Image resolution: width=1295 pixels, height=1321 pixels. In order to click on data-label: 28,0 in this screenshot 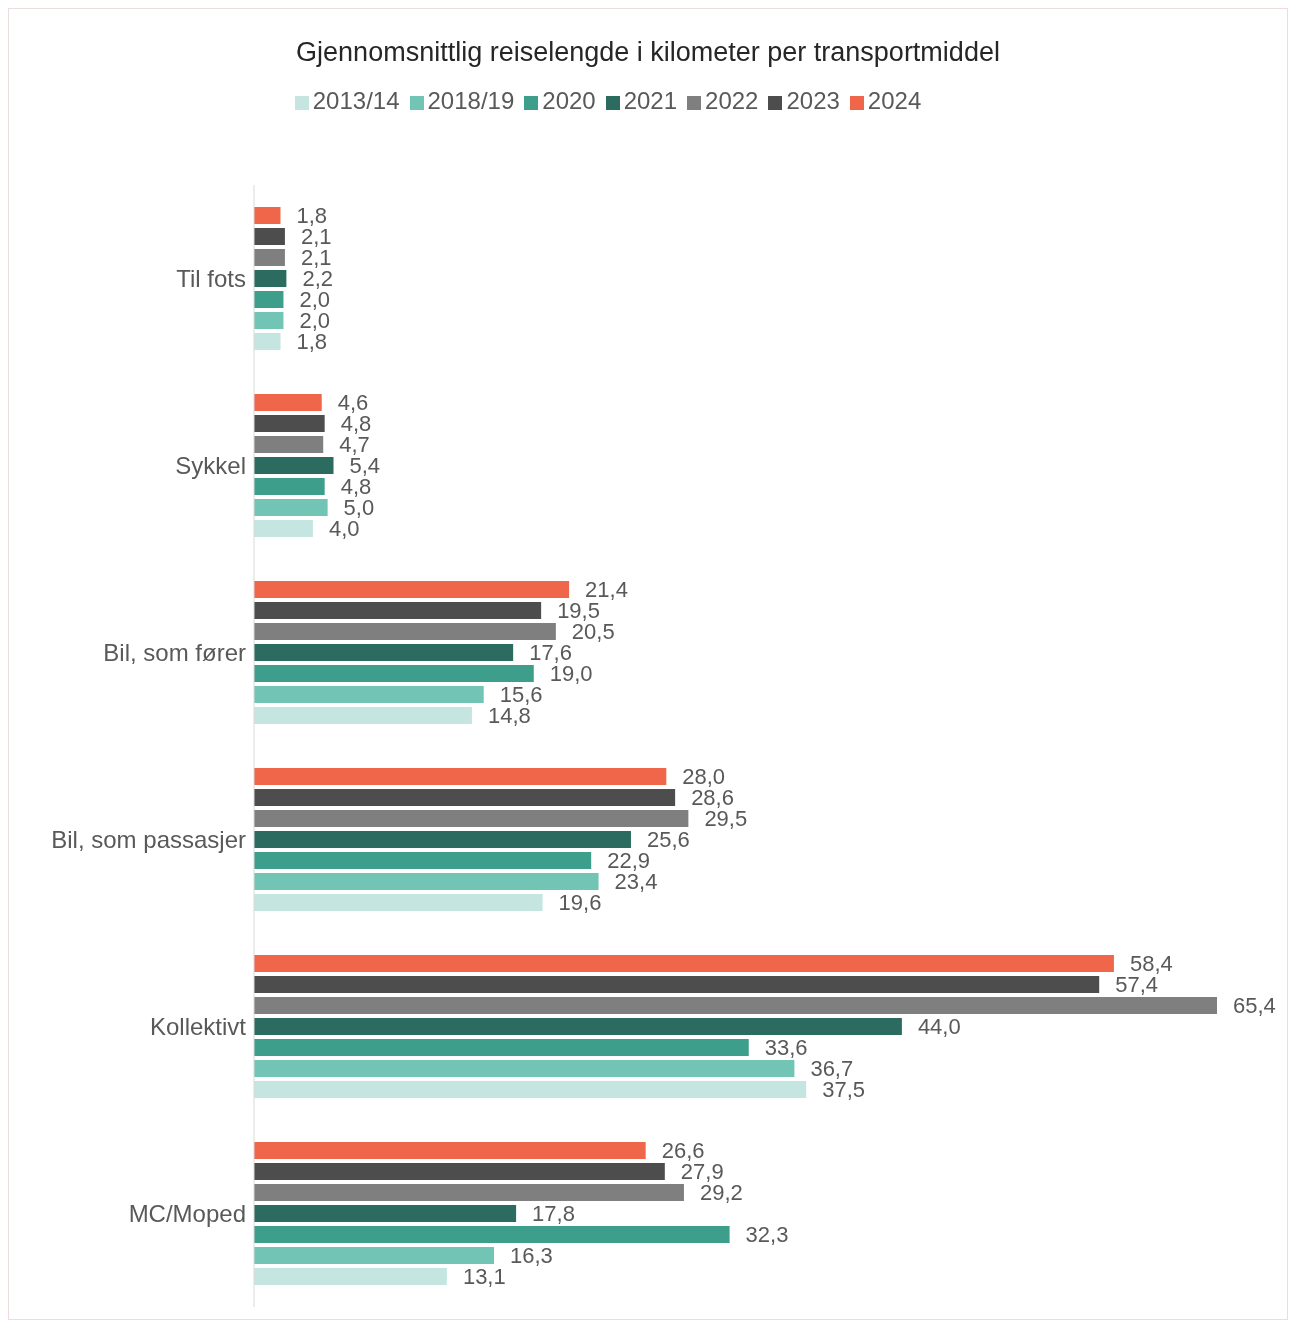, I will do `click(704, 777)`.